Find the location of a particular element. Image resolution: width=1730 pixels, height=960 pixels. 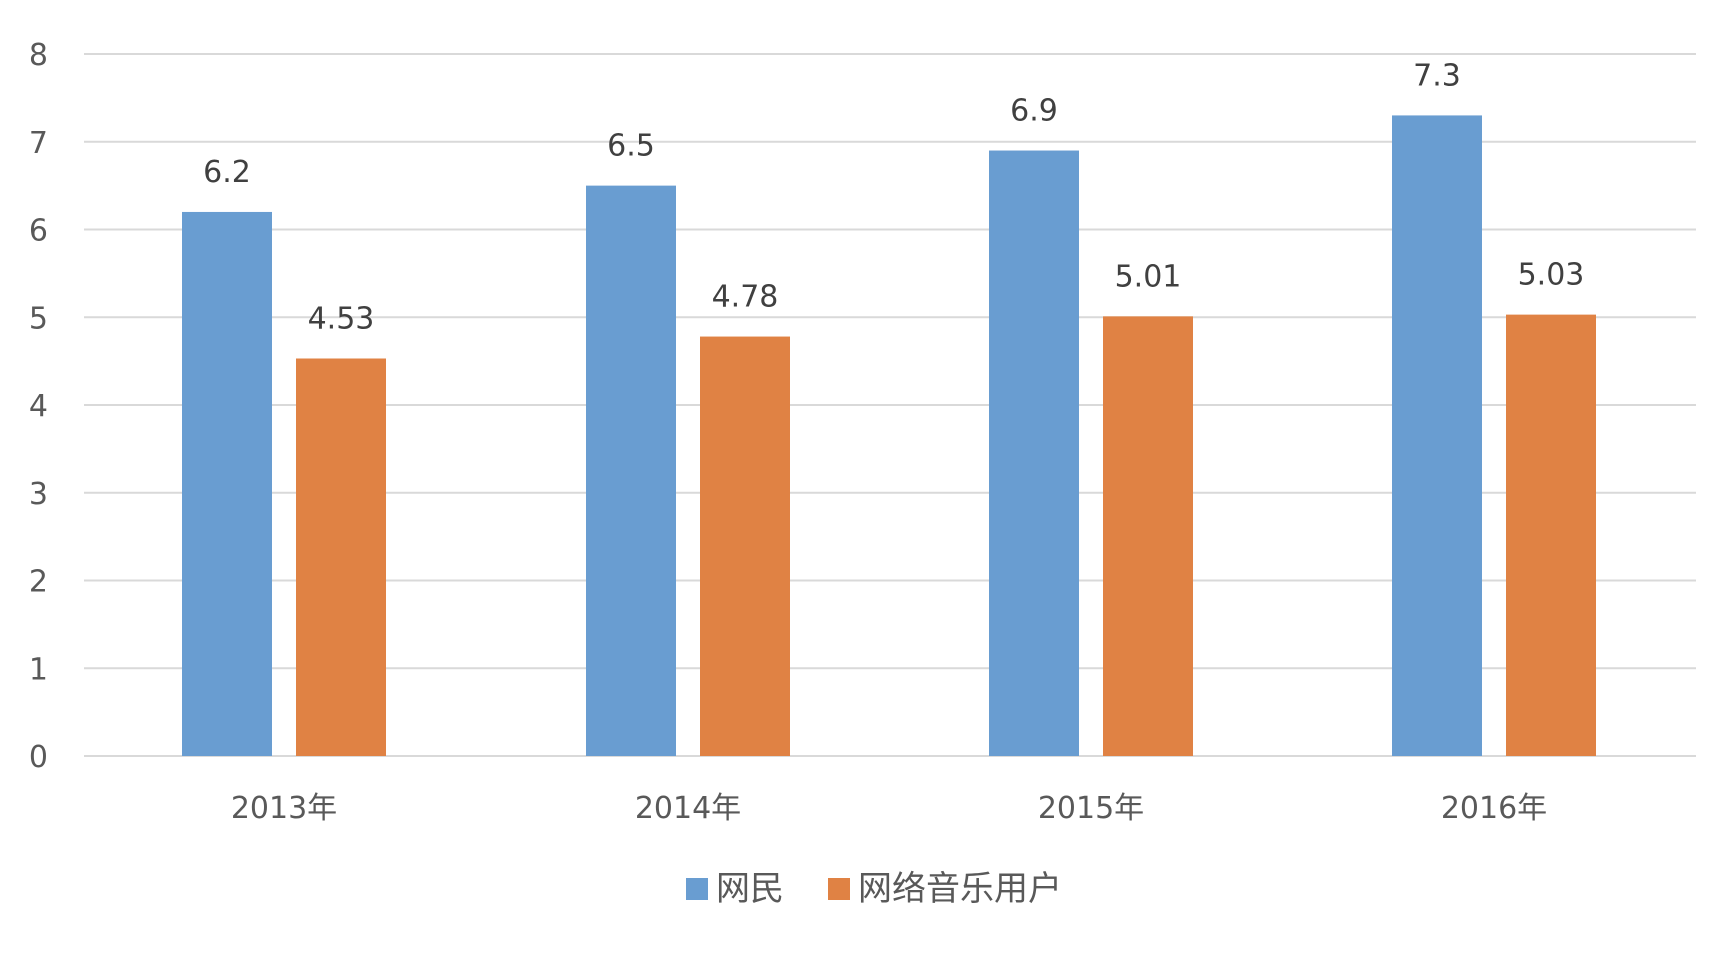

y-tick-label: 8 is located at coordinates (38, 55).